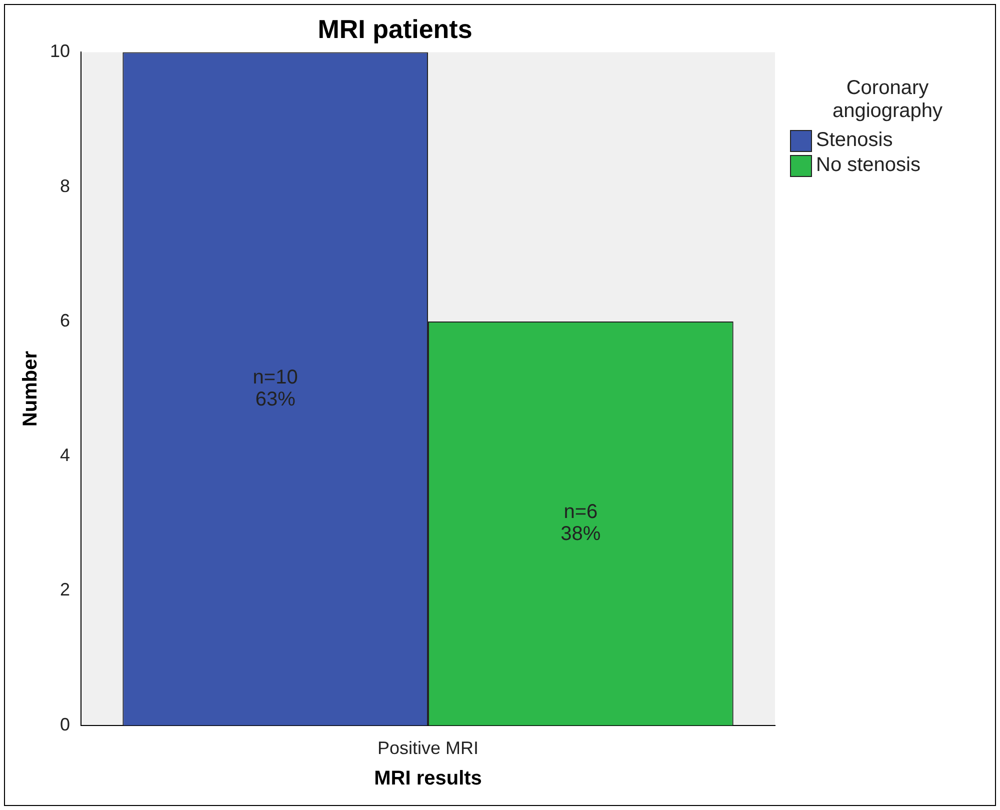 Image resolution: width=1000 pixels, height=810 pixels. I want to click on legend-title: Coronary angiography, so click(887, 100).